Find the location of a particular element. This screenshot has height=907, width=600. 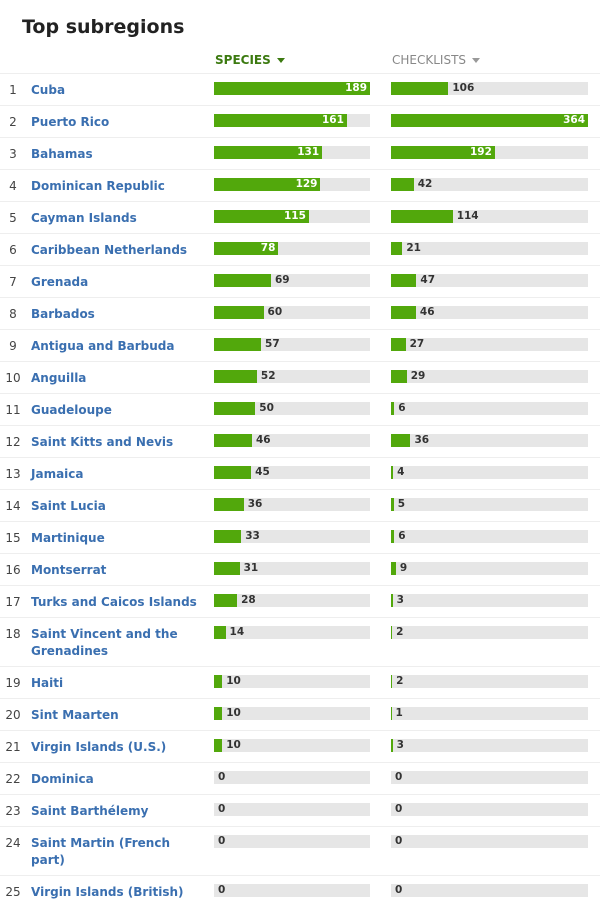

rank: 23 is located at coordinates (13, 811).